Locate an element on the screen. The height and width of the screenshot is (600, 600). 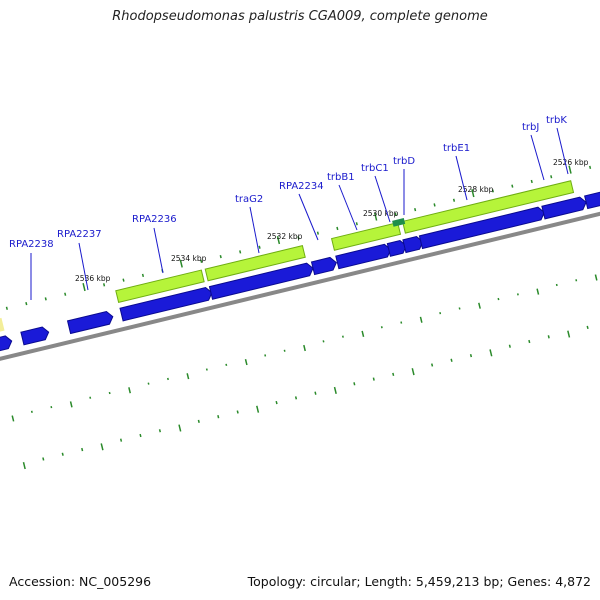
gene-label: trbJ is located at coordinates (530, 127).